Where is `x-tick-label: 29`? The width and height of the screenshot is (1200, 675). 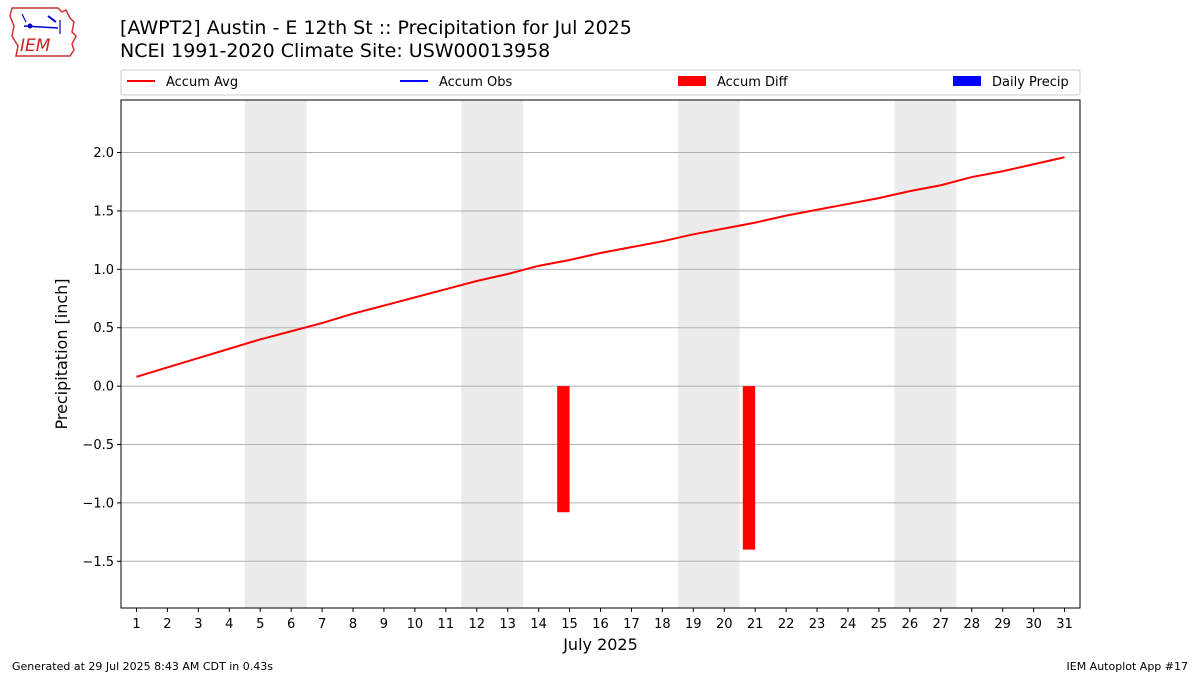 x-tick-label: 29 is located at coordinates (1002, 624).